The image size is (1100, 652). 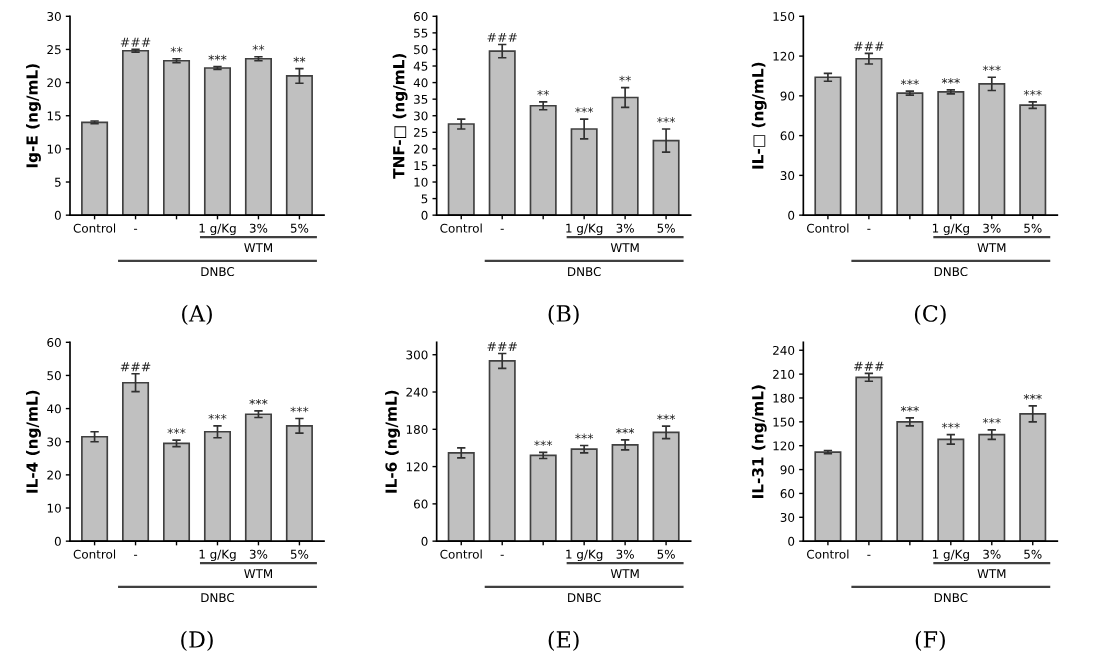 I want to click on text: (A), so click(x=197, y=314).